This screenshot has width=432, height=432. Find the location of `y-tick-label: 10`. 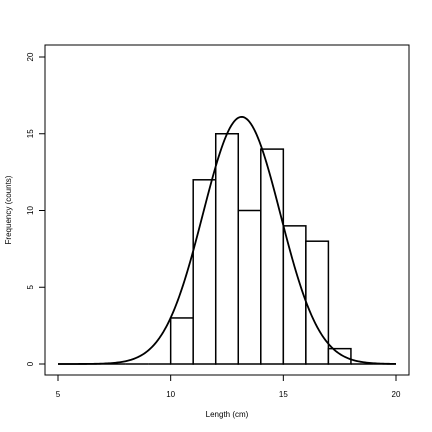

y-tick-label: 10 is located at coordinates (30, 210).